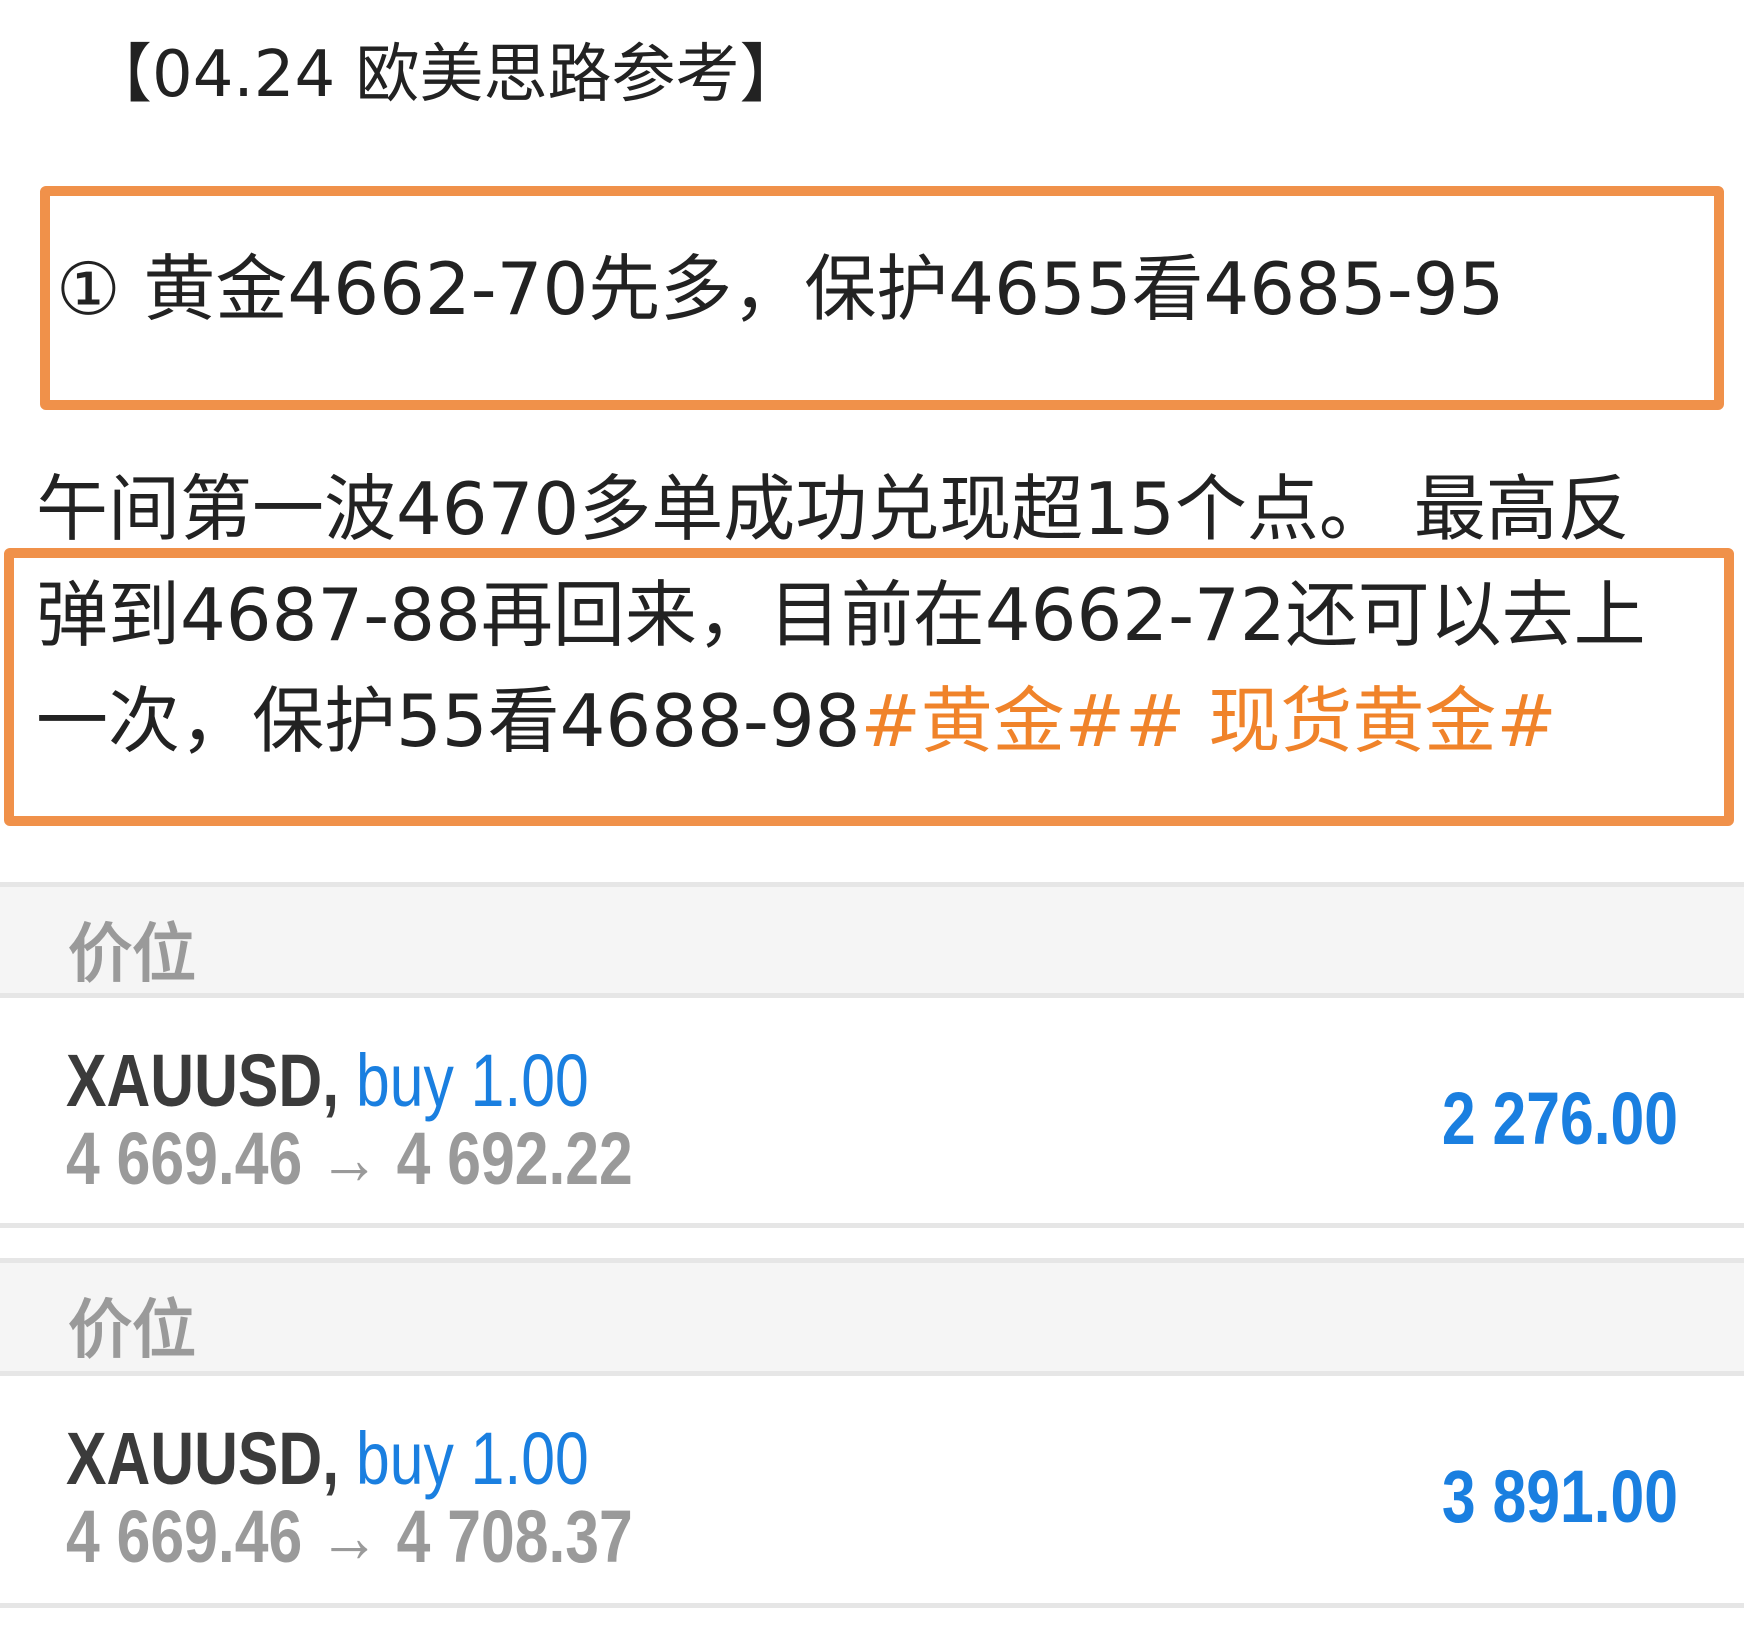 The image size is (1744, 1634). What do you see at coordinates (833, 509) in the screenshot?
I see `paragraph-line: 午间第一波4670多单成功兑现超15个点。 最高反` at bounding box center [833, 509].